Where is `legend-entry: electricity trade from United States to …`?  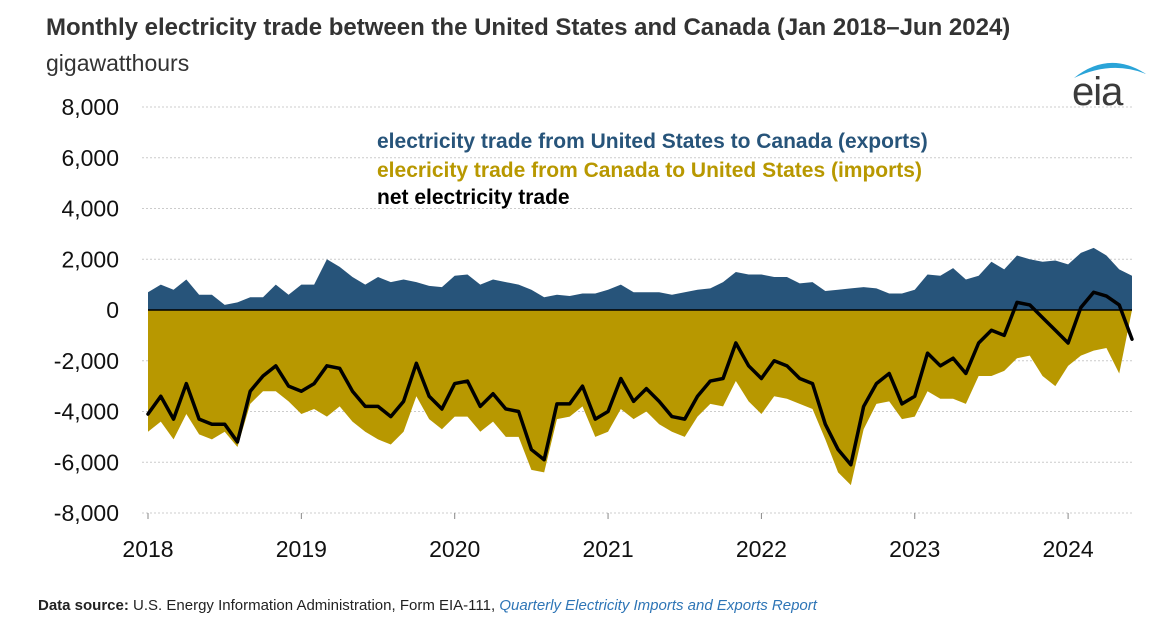 legend-entry: electricity trade from United States to … is located at coordinates (652, 141).